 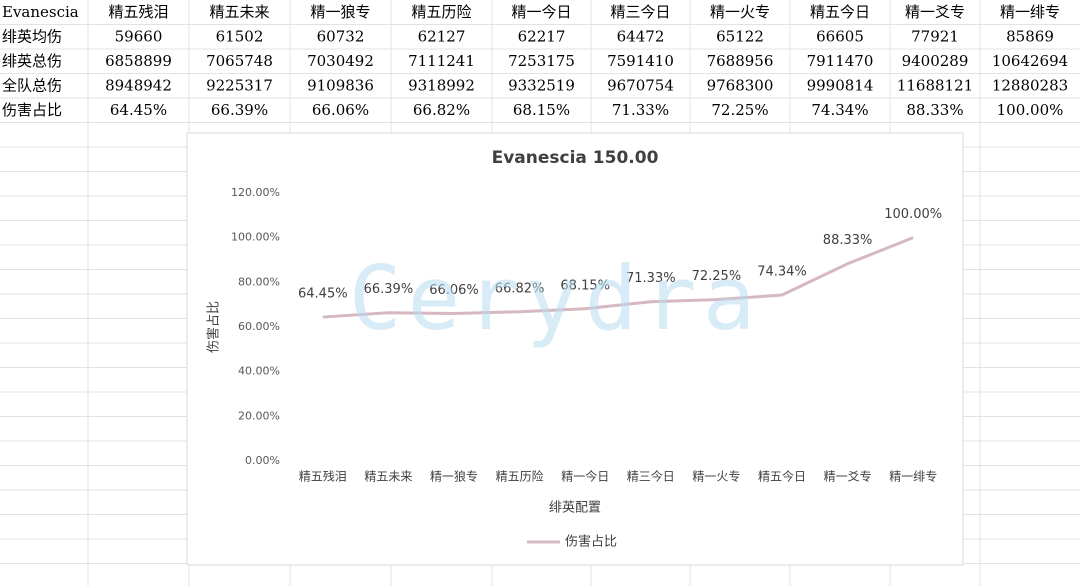 What do you see at coordinates (651, 278) in the screenshot?
I see `data-label: 71.33%` at bounding box center [651, 278].